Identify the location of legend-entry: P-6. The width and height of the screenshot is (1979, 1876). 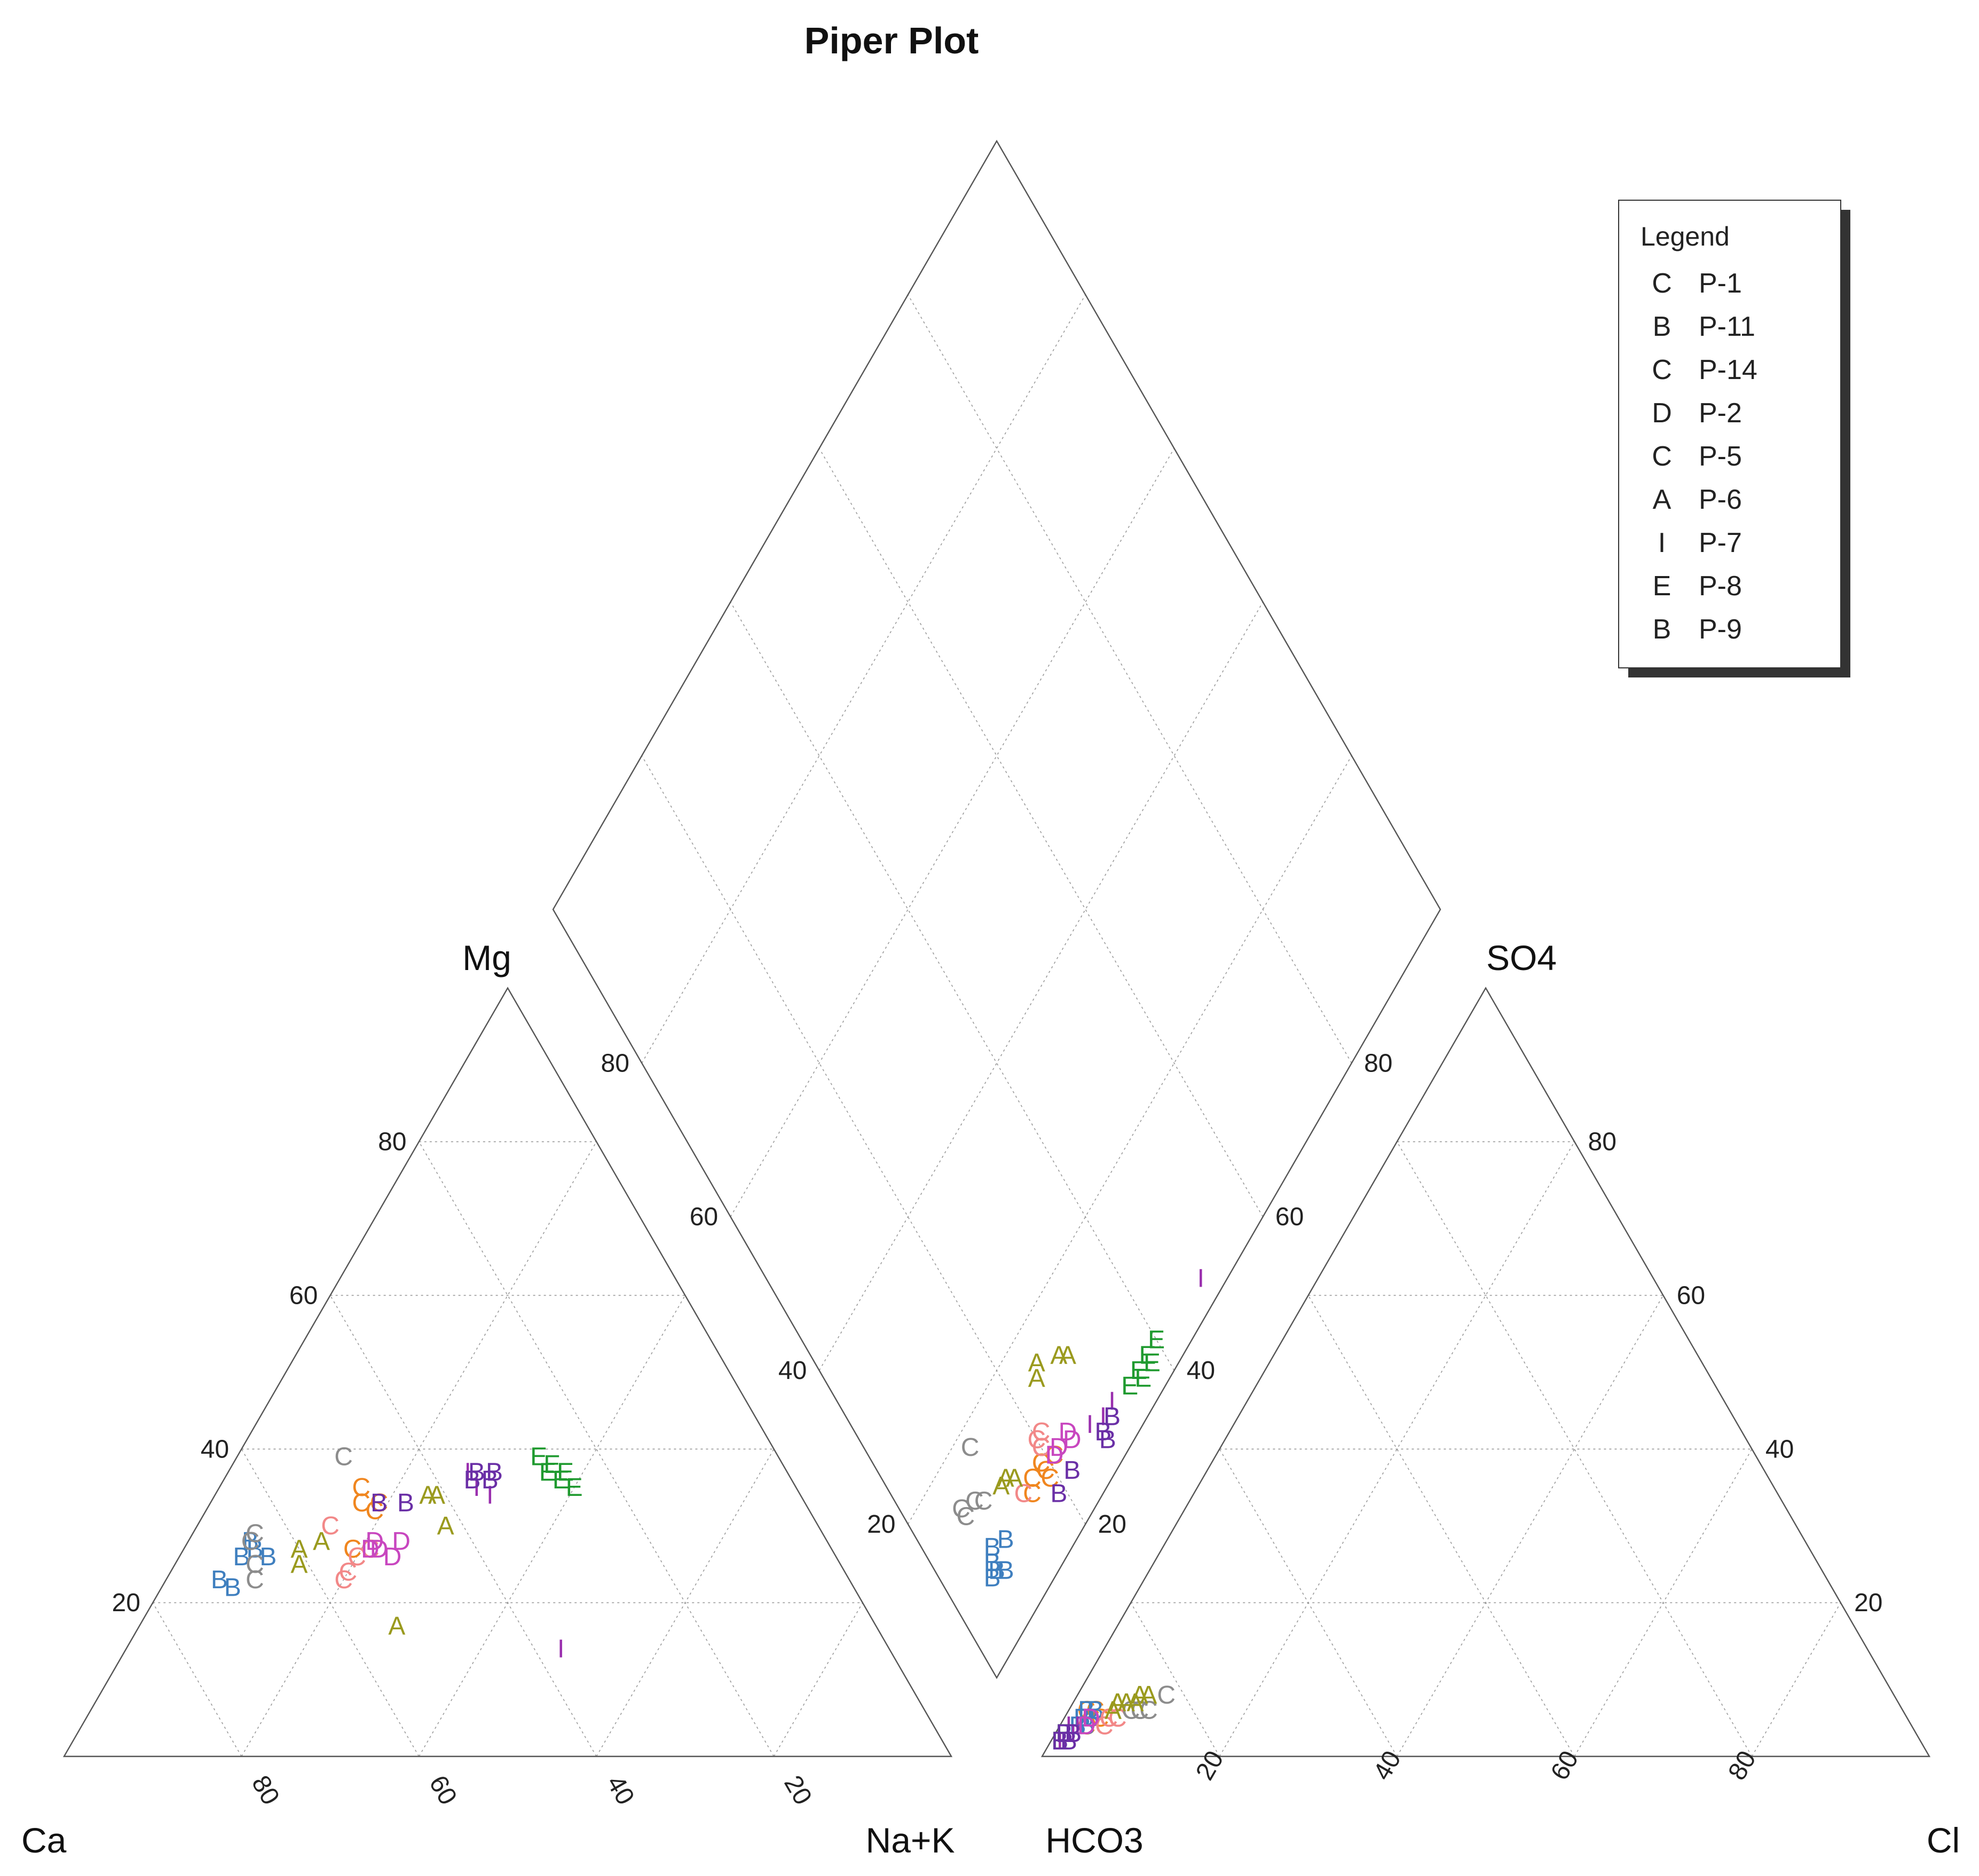
(1720, 499).